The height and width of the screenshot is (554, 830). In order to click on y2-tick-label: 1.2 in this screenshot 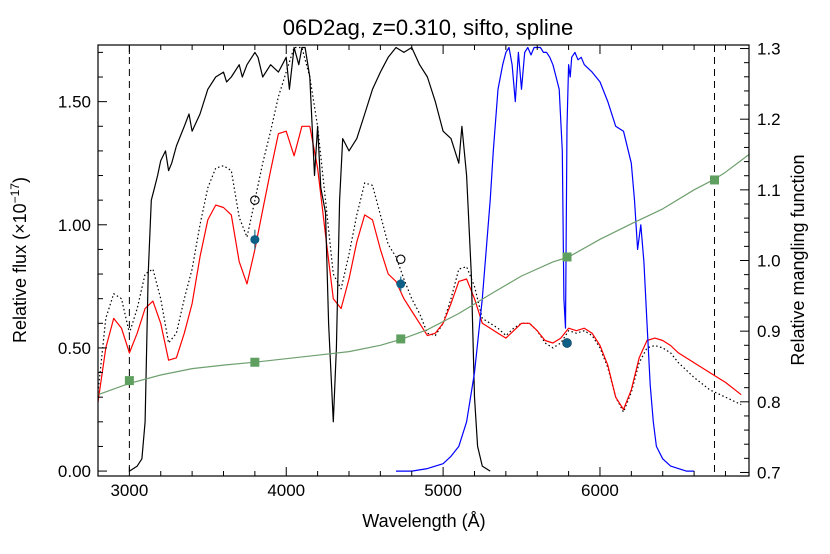, I will do `click(769, 119)`.